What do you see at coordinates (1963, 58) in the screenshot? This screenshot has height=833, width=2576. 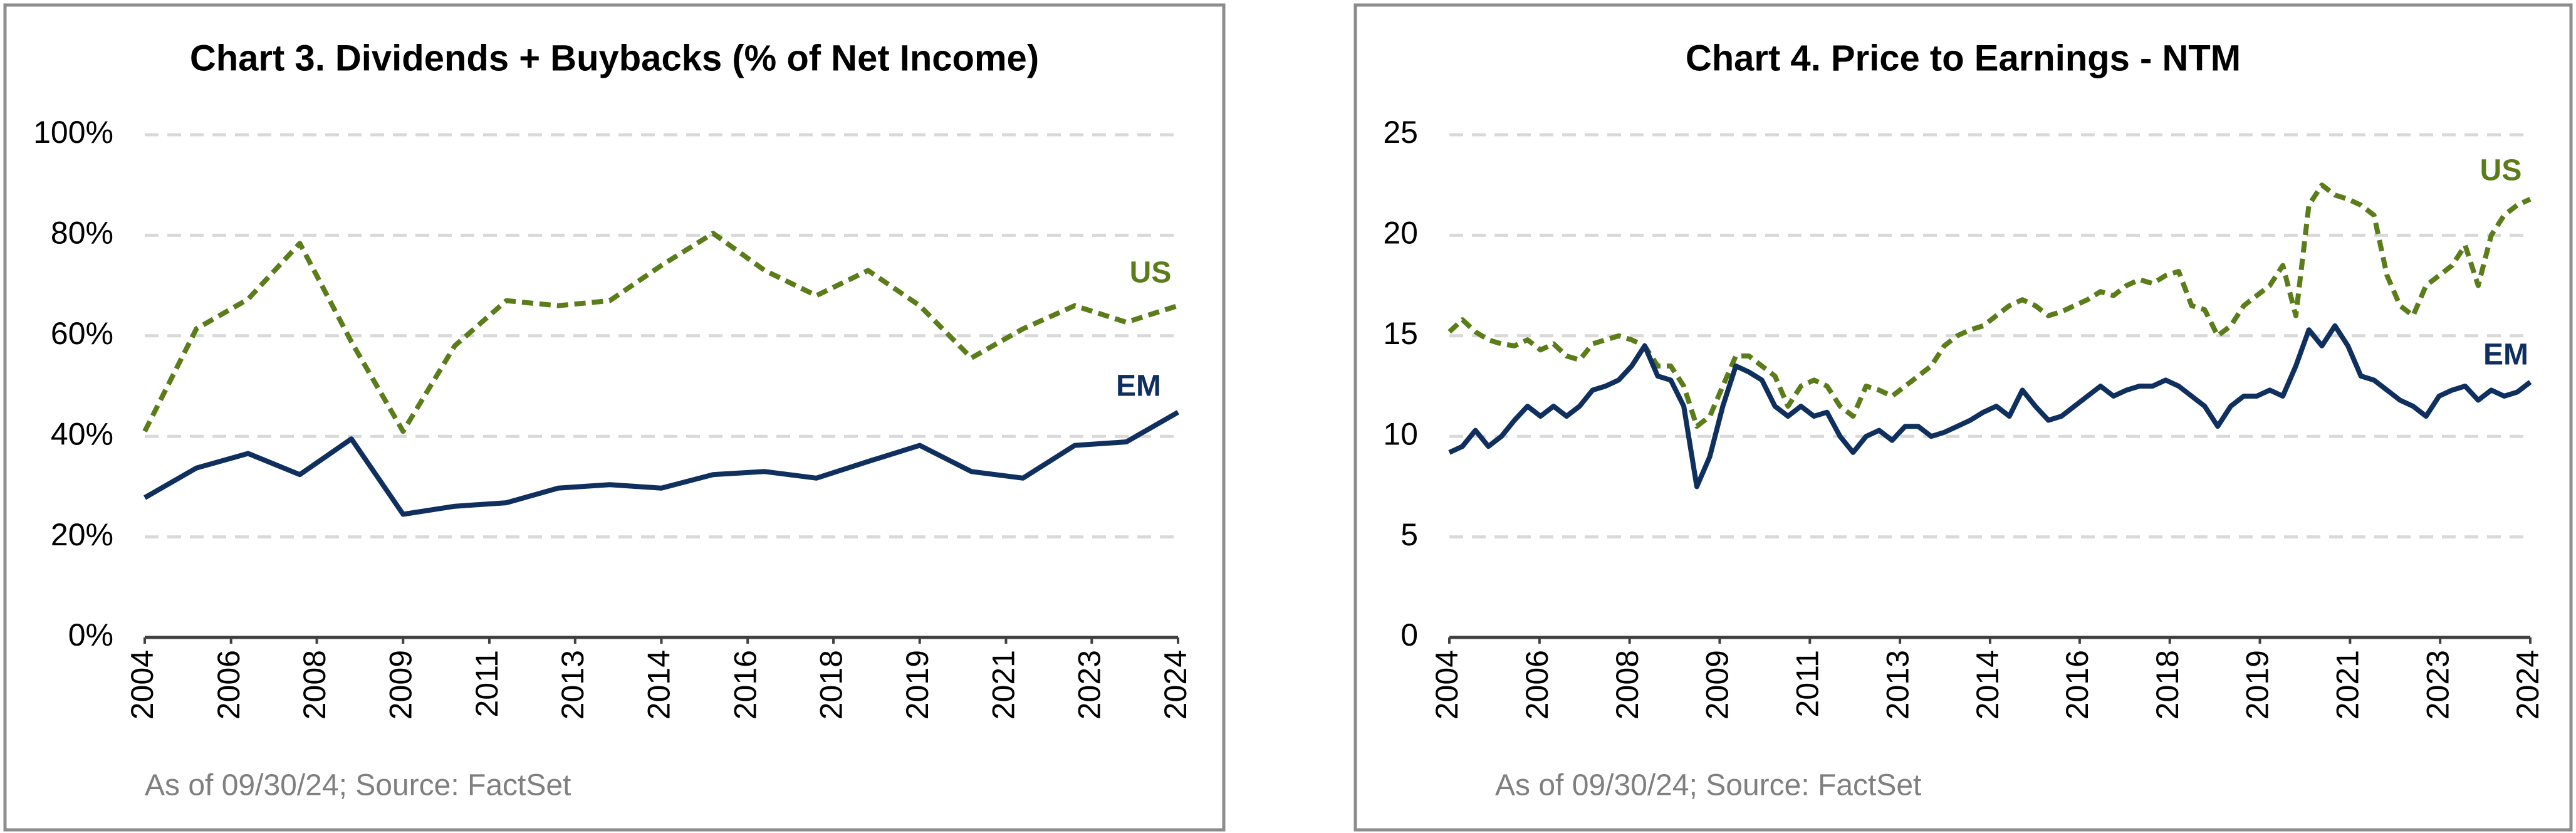 I see `chart-title: Chart 4. Price to Earnings - NTM` at bounding box center [1963, 58].